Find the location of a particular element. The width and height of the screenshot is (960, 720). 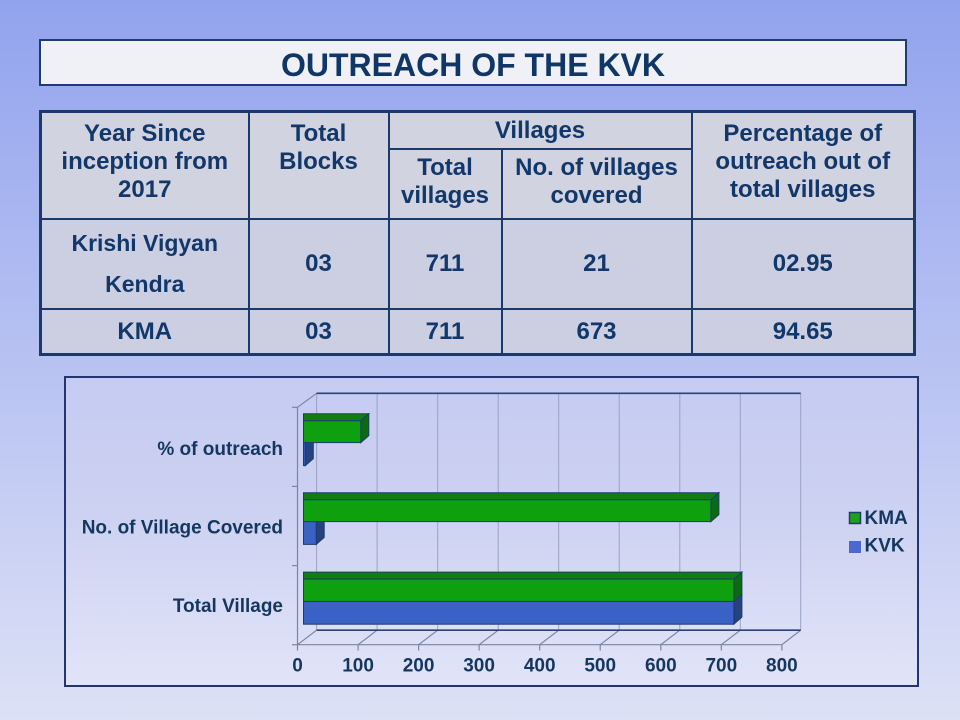

svg-text: 0 is located at coordinates (297, 666).